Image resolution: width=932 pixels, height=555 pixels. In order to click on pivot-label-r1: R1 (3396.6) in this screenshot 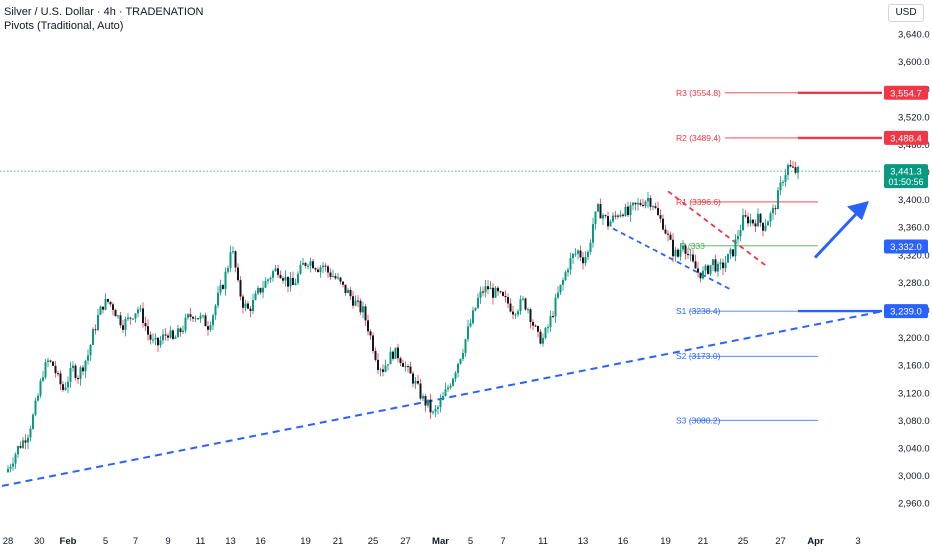, I will do `click(698, 202)`.